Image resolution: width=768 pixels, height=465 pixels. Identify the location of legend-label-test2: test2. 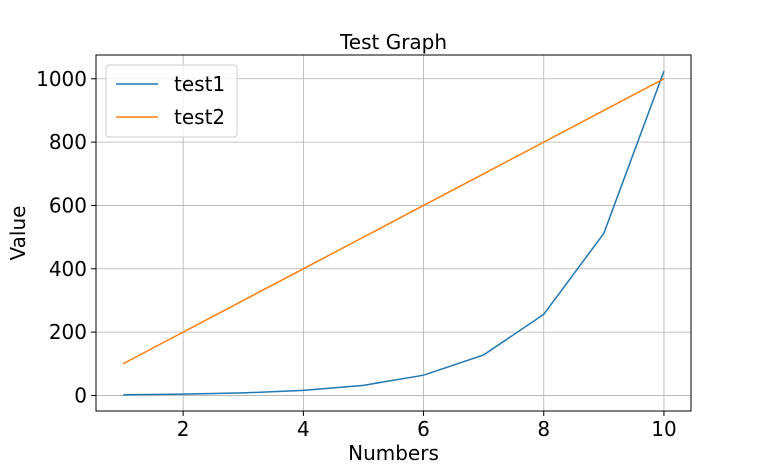
(199, 117).